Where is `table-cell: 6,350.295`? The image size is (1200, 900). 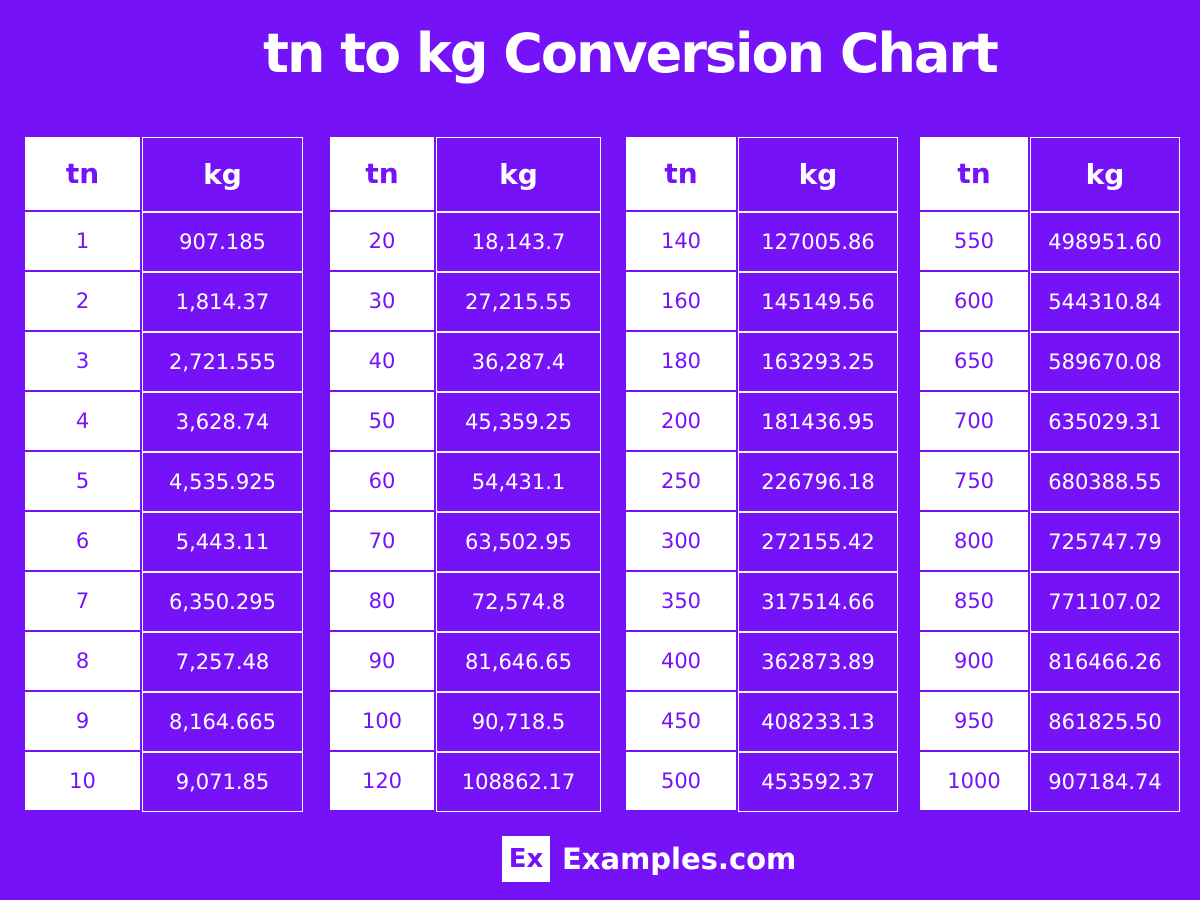 table-cell: 6,350.295 is located at coordinates (222, 602).